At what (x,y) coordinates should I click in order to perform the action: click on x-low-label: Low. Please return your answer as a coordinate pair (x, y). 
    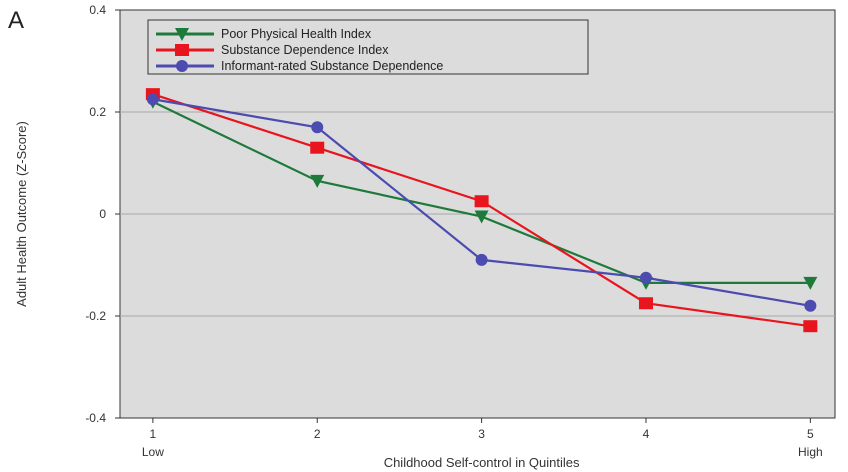
    Looking at the image, I should click on (153, 452).